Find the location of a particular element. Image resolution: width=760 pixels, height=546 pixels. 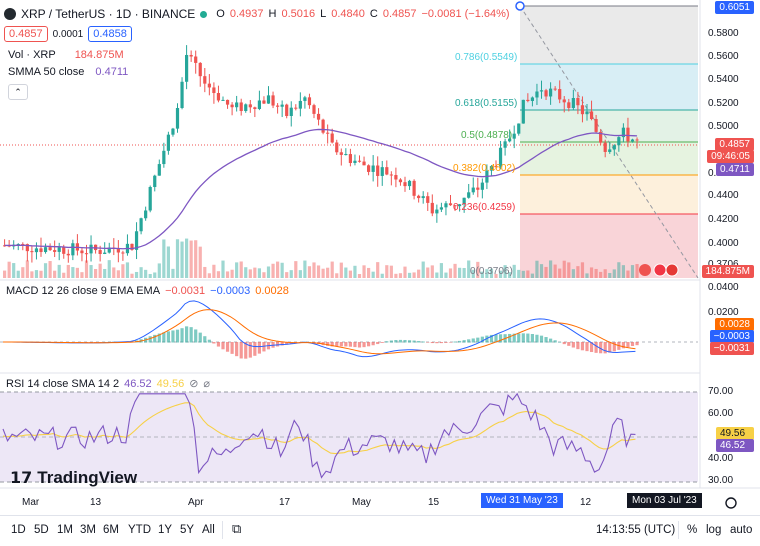

event-us-flag-icon is located at coordinates (660, 270).